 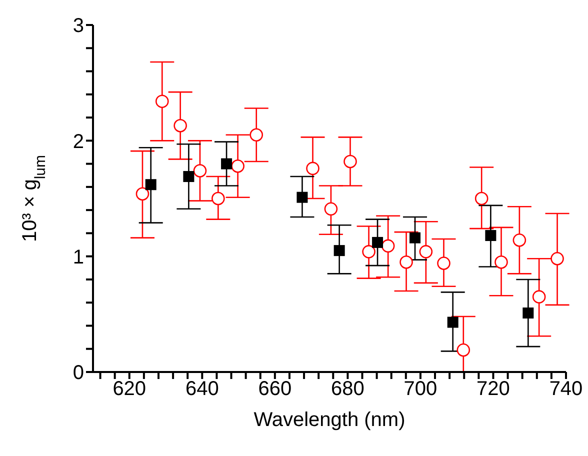 I want to click on x-tick-label: 640, so click(x=202, y=389).